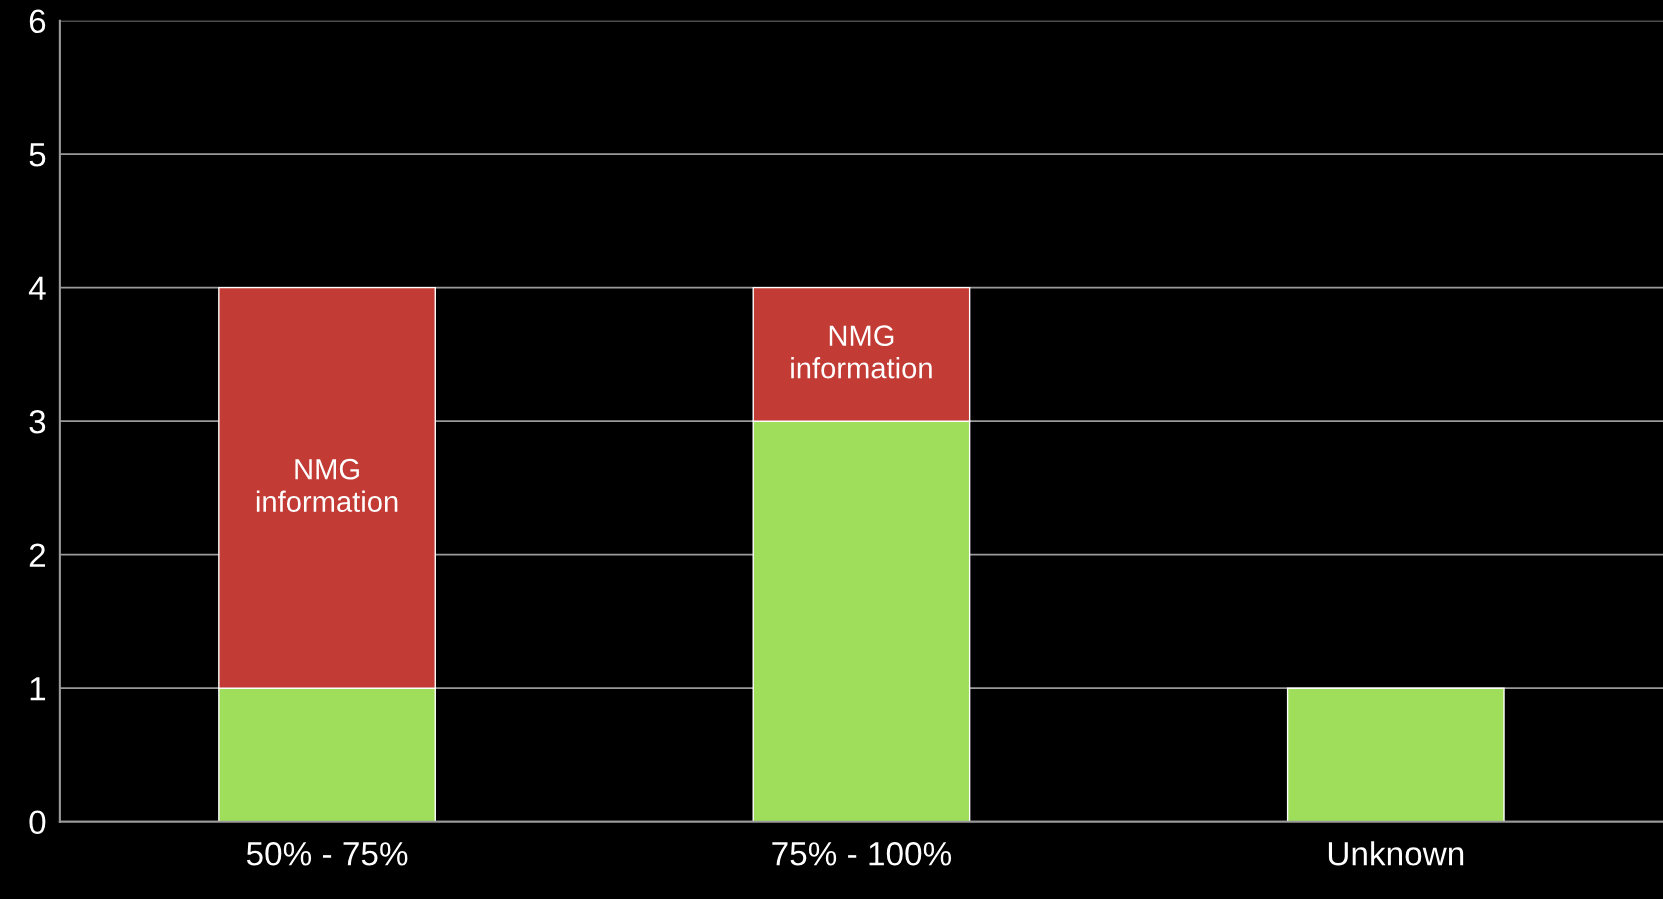  I want to click on x-tick-label: 75% - 100%, so click(862, 854).